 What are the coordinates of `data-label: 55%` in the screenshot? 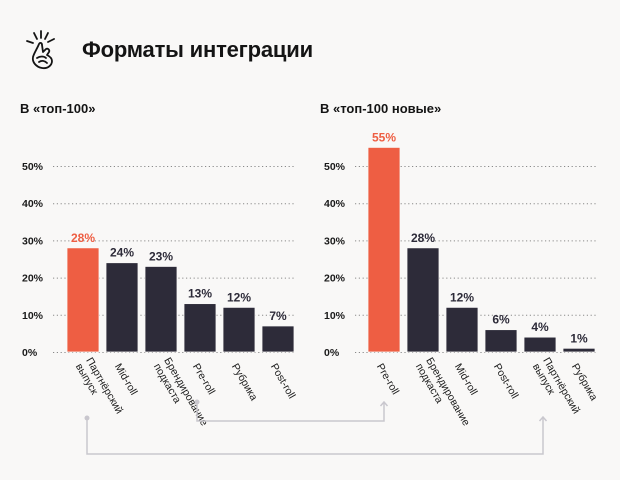 It's located at (384, 137).